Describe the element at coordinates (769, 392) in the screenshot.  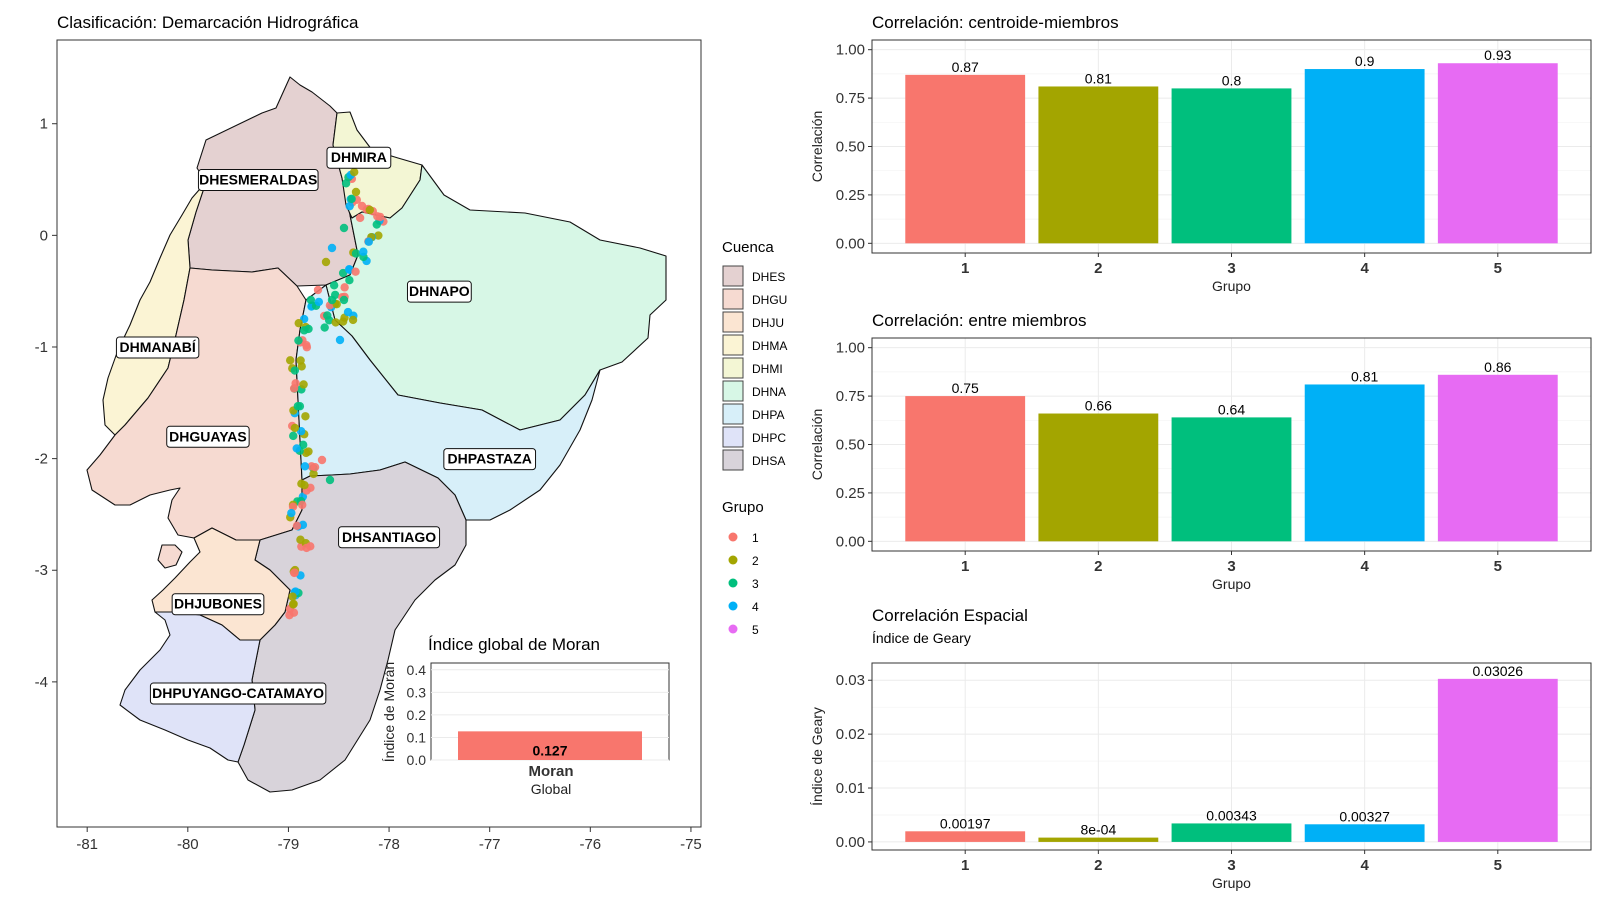
I see `legend-cuenca-label: DHNA` at that location.